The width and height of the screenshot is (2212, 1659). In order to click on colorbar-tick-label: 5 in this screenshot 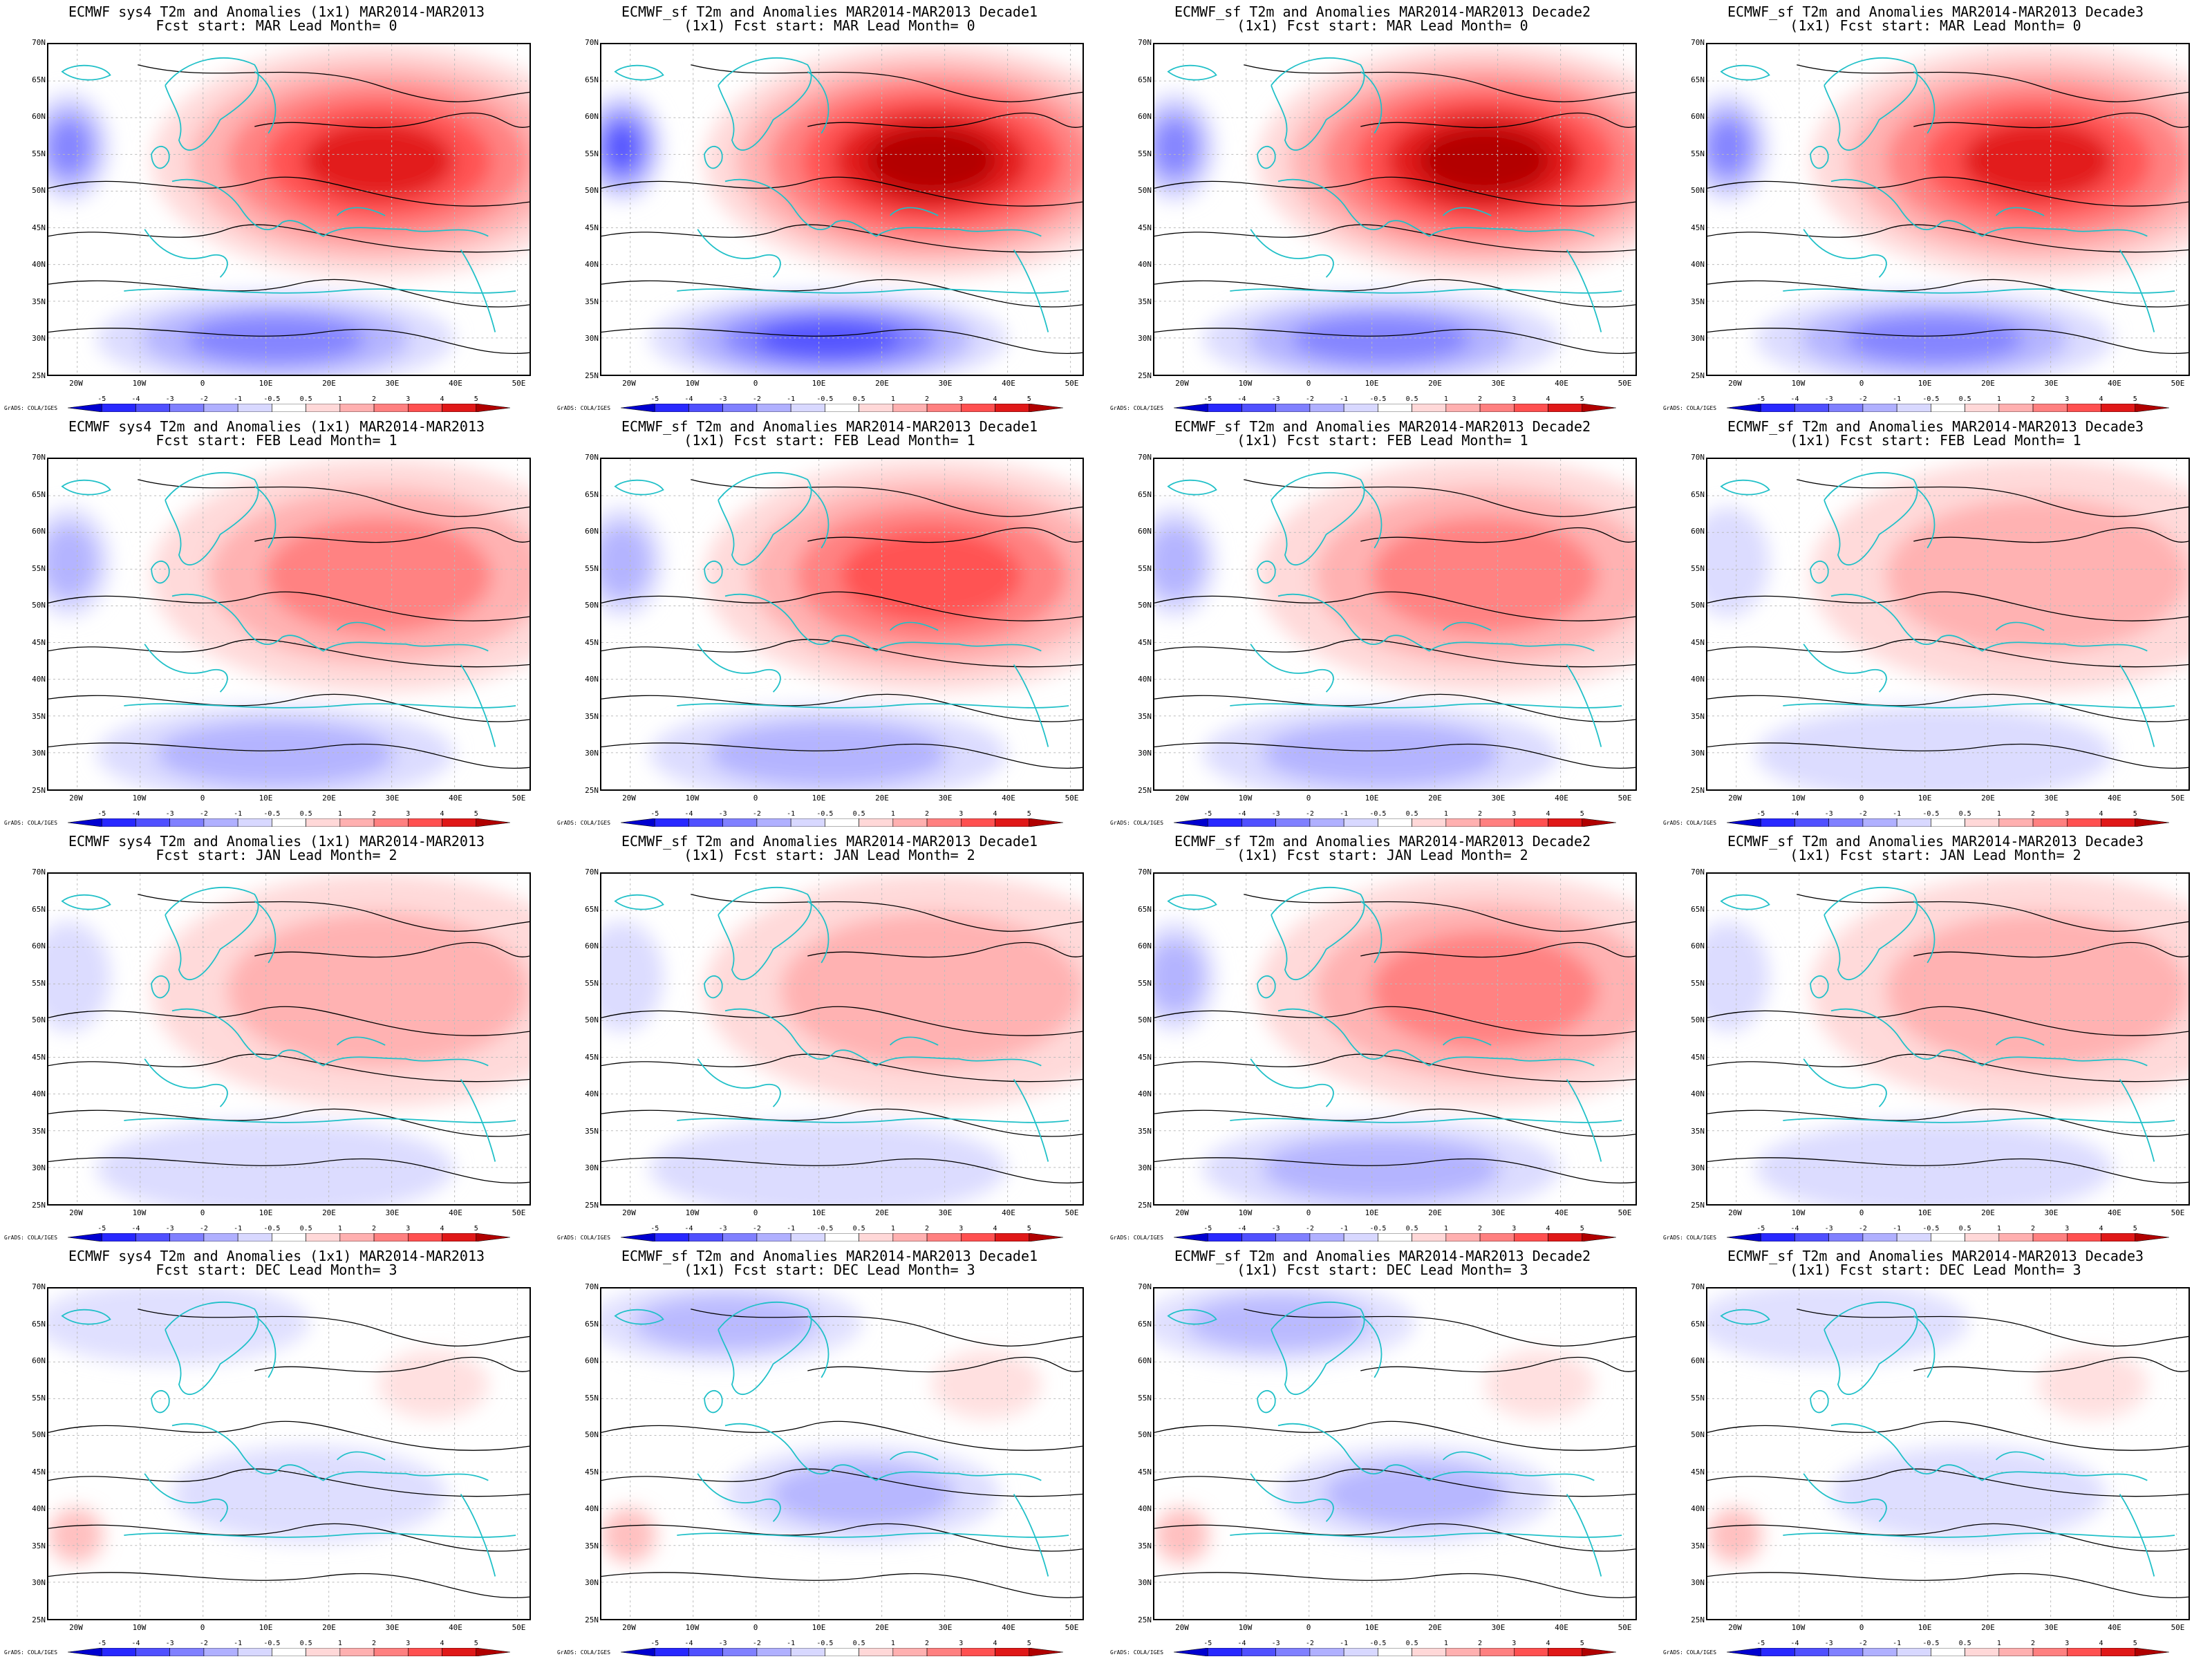, I will do `click(1029, 1228)`.